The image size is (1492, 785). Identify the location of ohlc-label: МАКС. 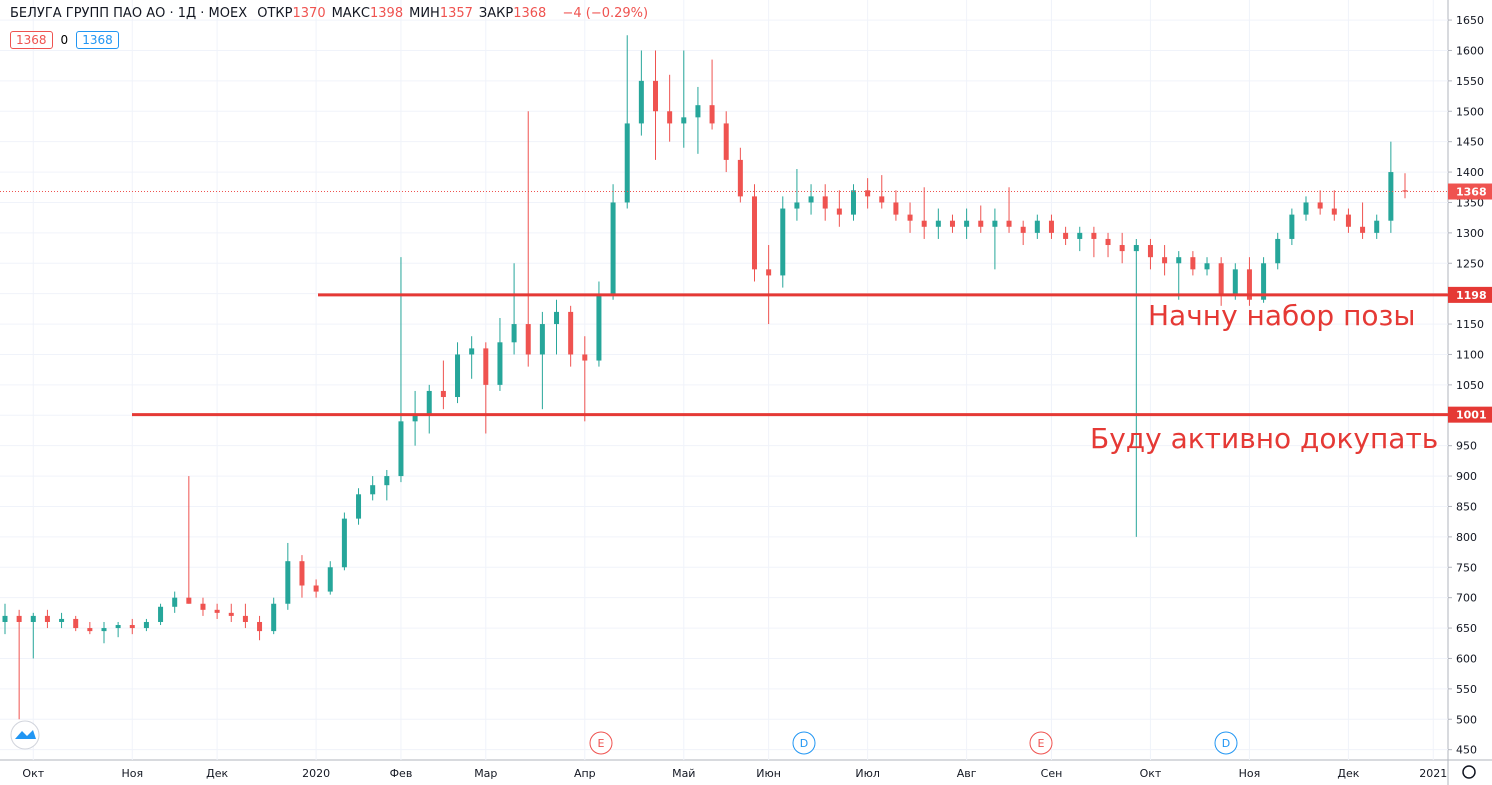
(351, 13).